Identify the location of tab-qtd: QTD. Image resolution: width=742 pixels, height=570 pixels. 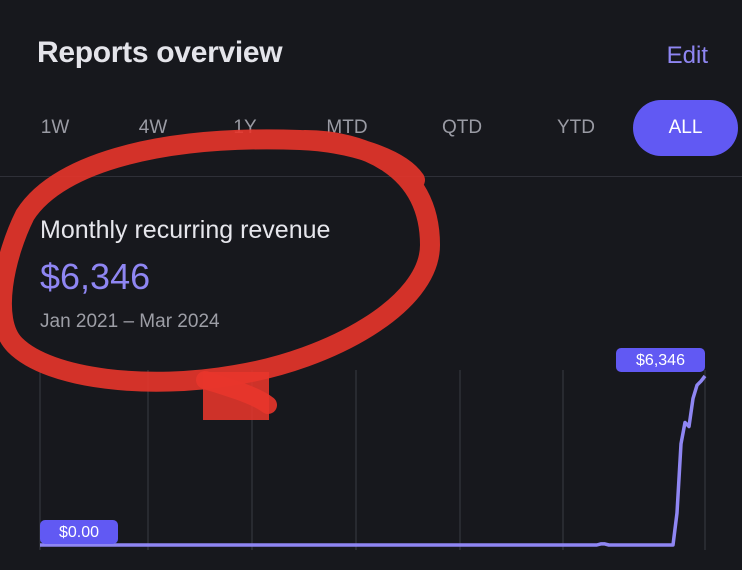
(462, 127).